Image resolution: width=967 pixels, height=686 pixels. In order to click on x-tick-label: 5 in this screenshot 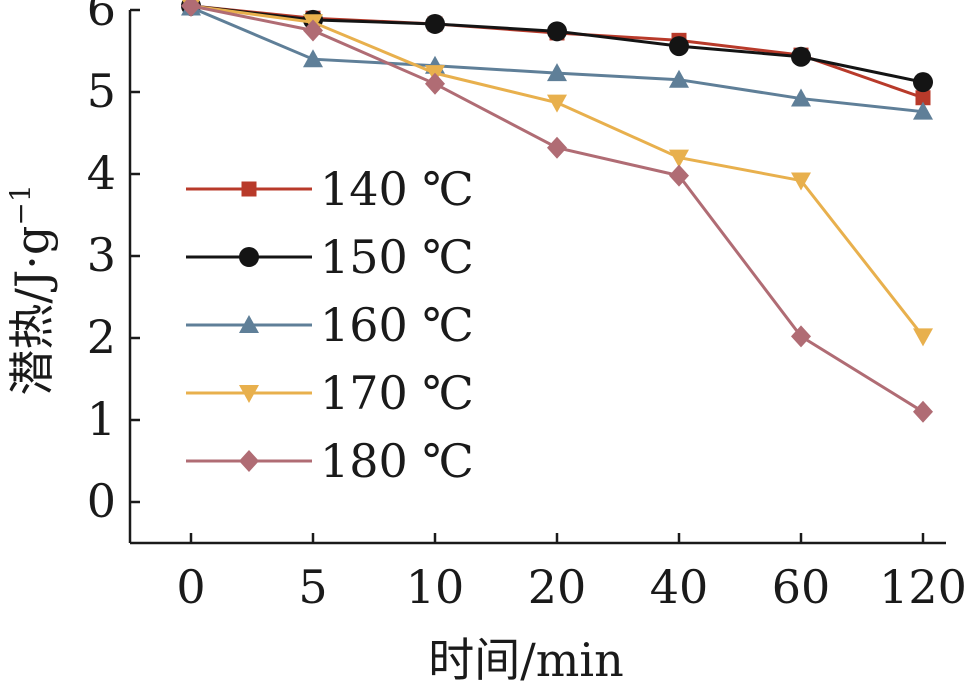, I will do `click(312, 587)`.